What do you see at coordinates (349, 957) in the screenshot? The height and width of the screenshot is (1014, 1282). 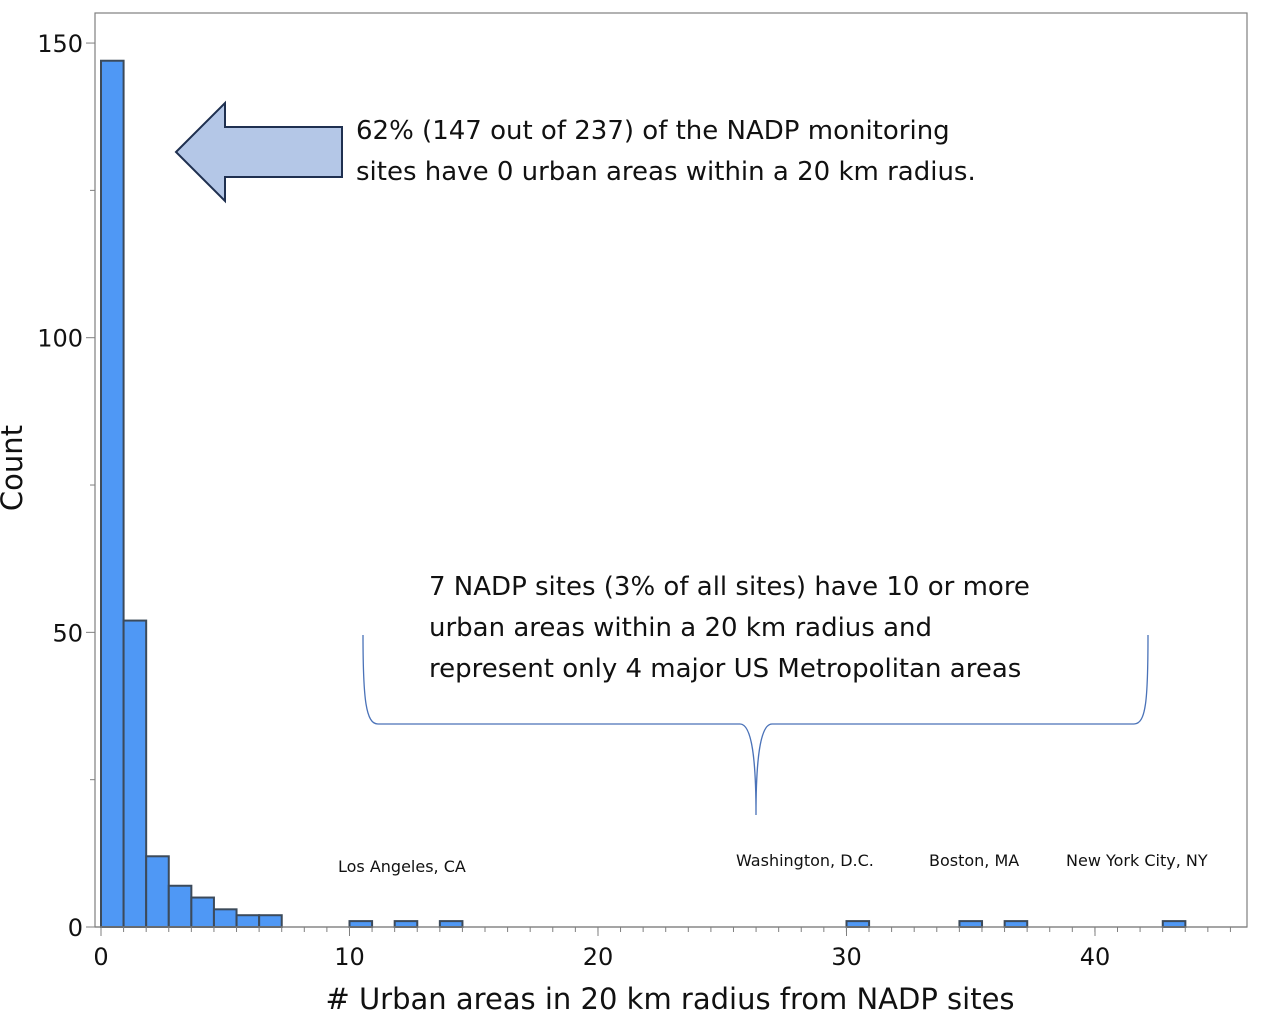 I see `x-tick-label: 10` at bounding box center [349, 957].